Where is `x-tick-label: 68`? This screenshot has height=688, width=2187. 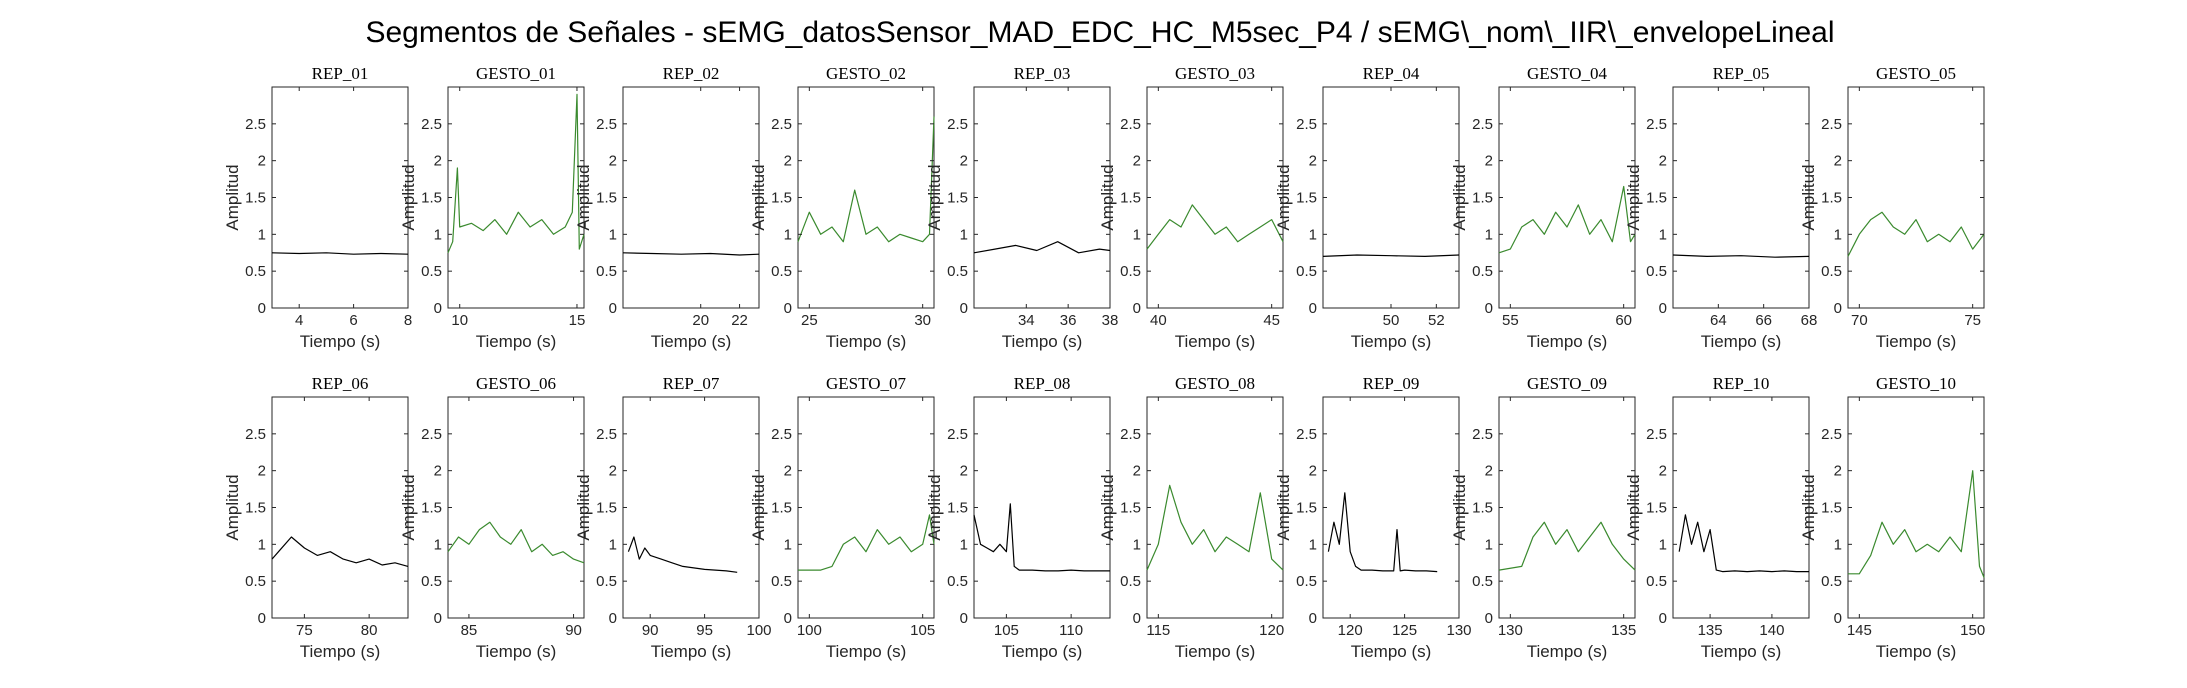
x-tick-label: 68 is located at coordinates (1809, 320).